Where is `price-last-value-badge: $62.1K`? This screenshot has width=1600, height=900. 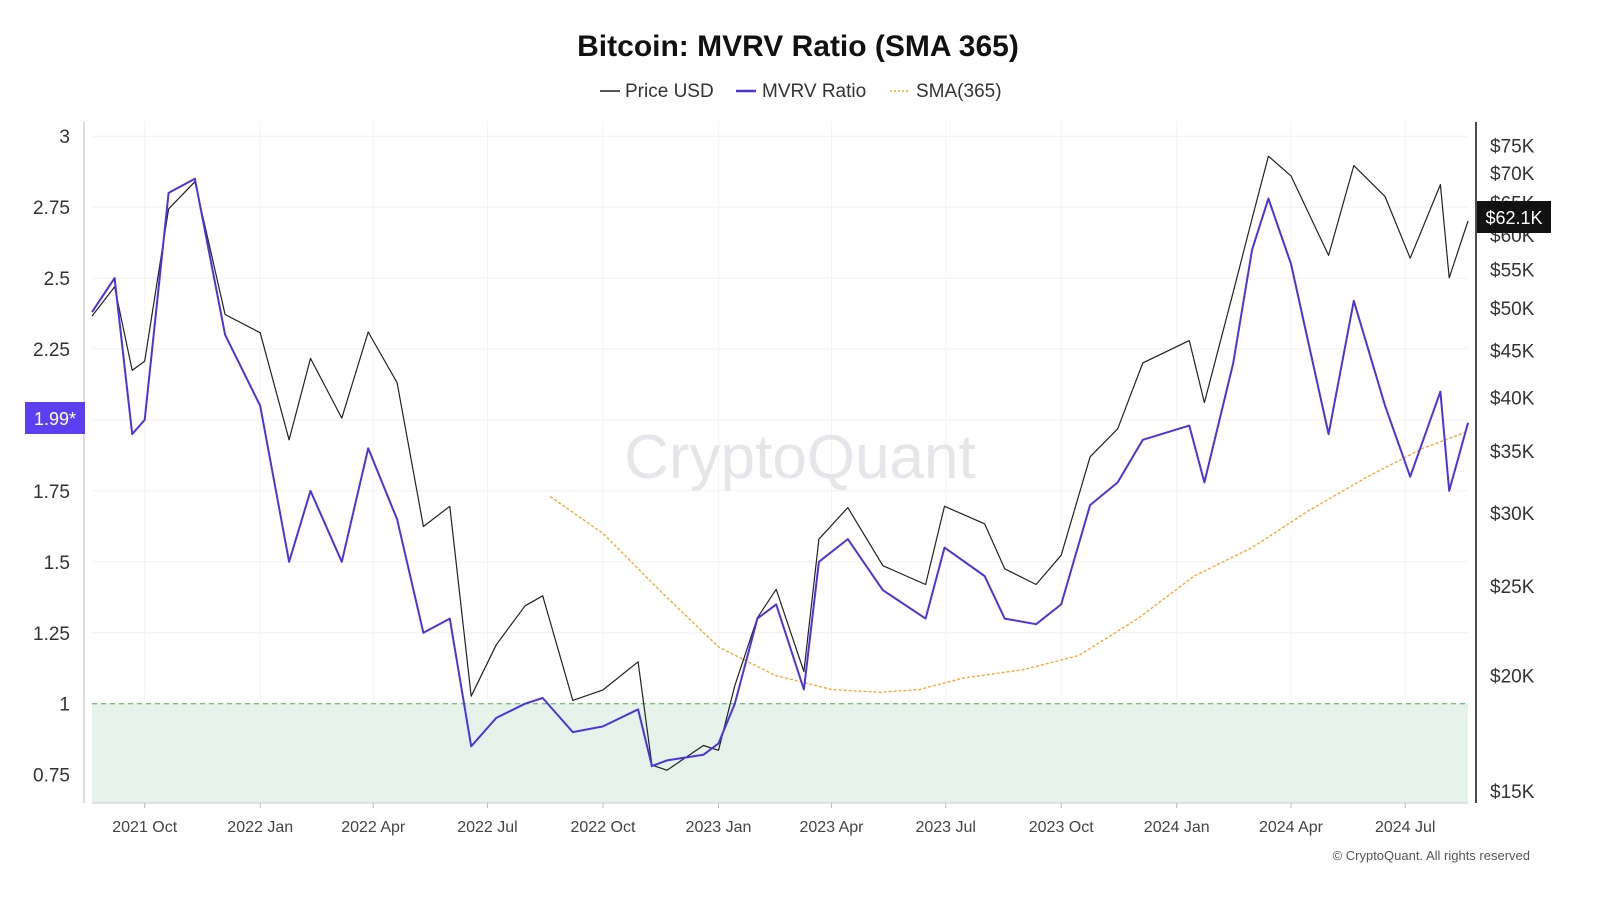 price-last-value-badge: $62.1K is located at coordinates (1514, 217).